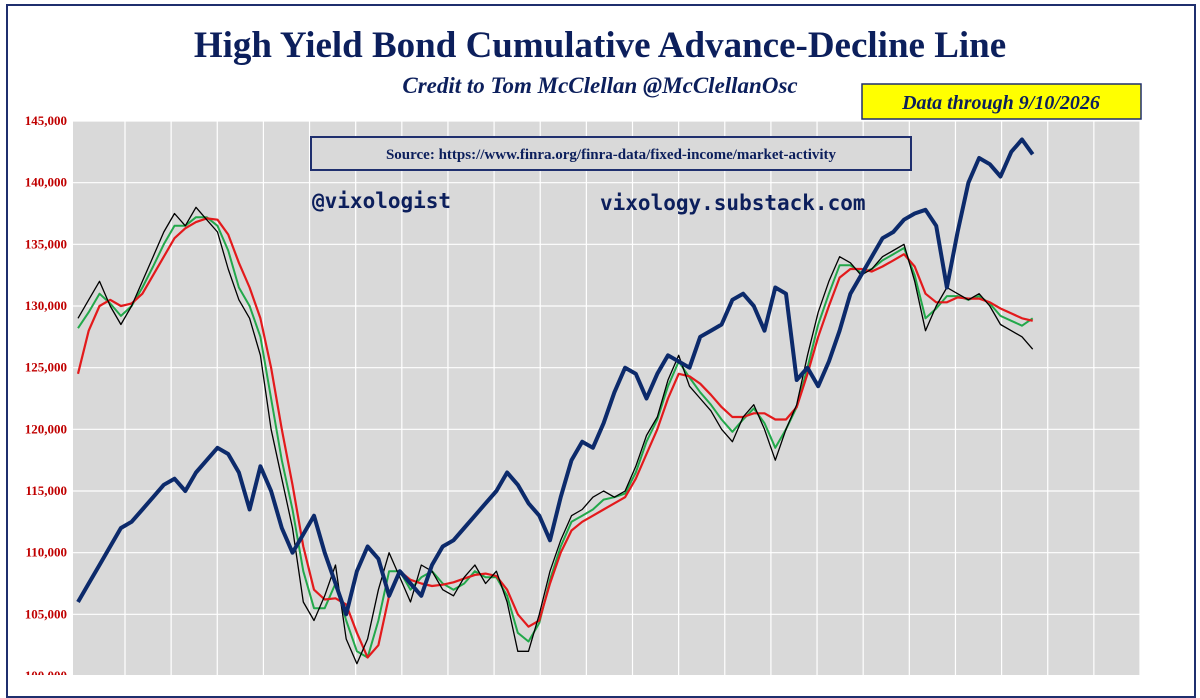 The width and height of the screenshot is (1200, 698). Describe the element at coordinates (46, 120) in the screenshot. I see `y-tick-label: 145,000` at that location.